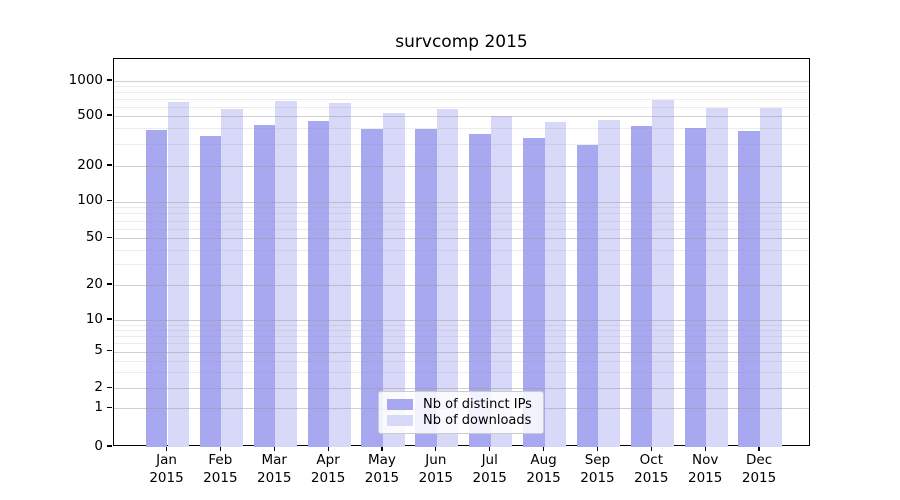 This screenshot has height=500, width=900. What do you see at coordinates (166, 460) in the screenshot?
I see `x-tick-month: Jan` at bounding box center [166, 460].